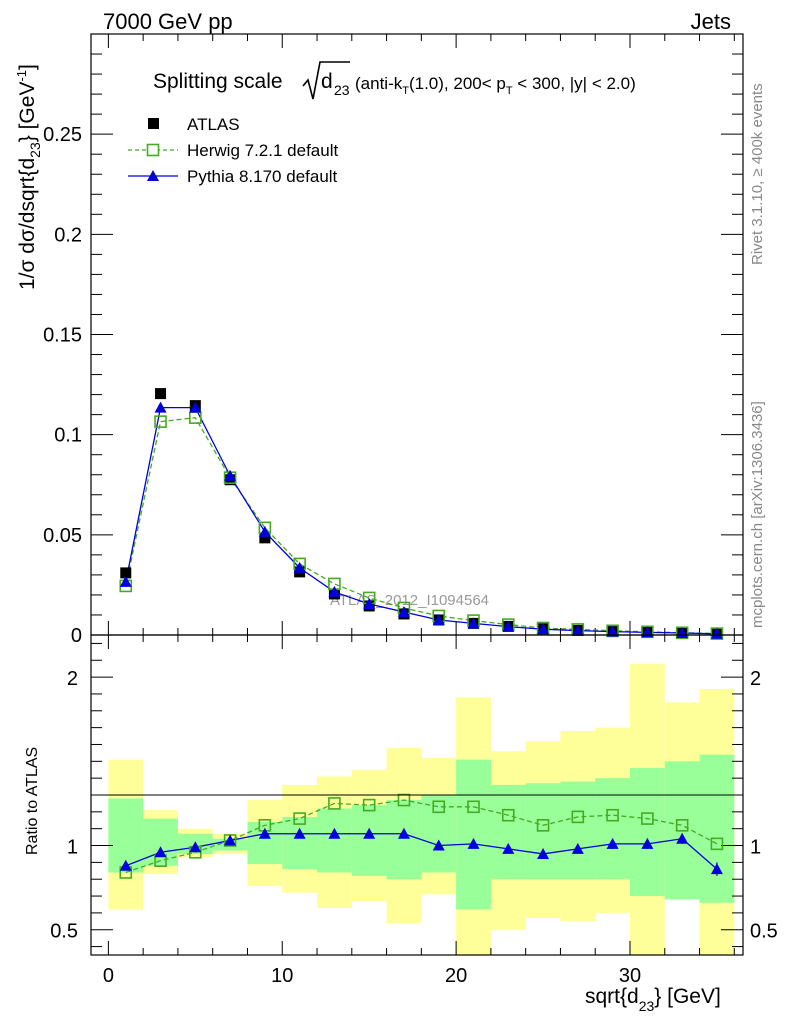  I want to click on ratio-y-tick-label-right: 2, so click(755, 679).